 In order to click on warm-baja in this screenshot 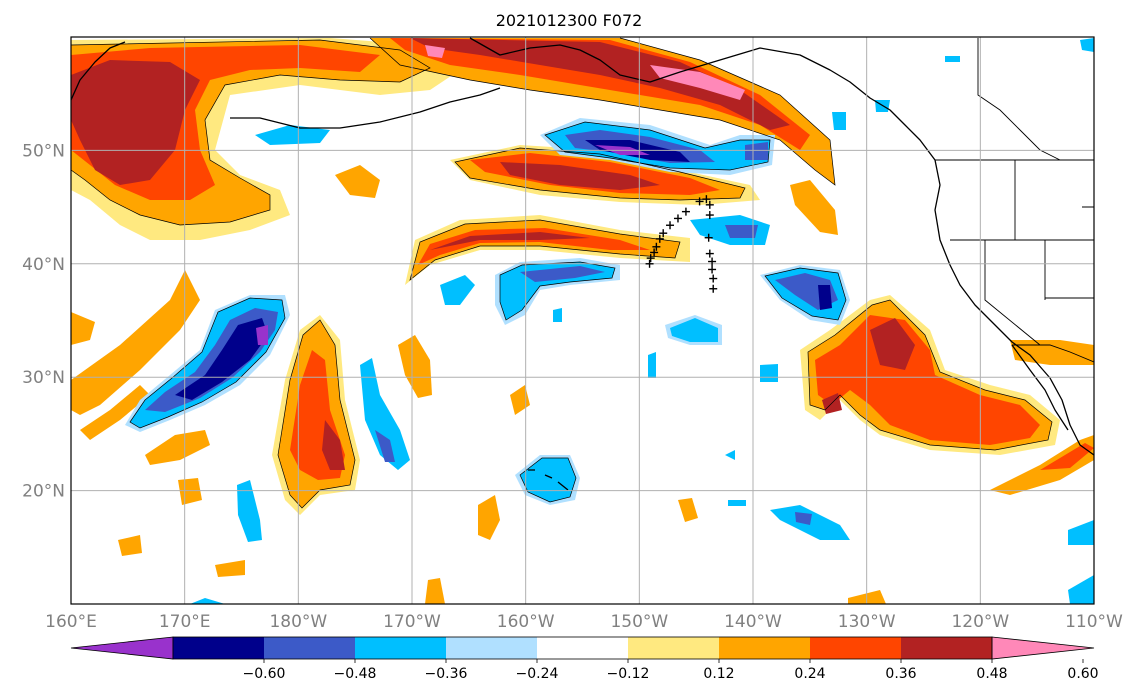, I will do `click(1052, 352)`.